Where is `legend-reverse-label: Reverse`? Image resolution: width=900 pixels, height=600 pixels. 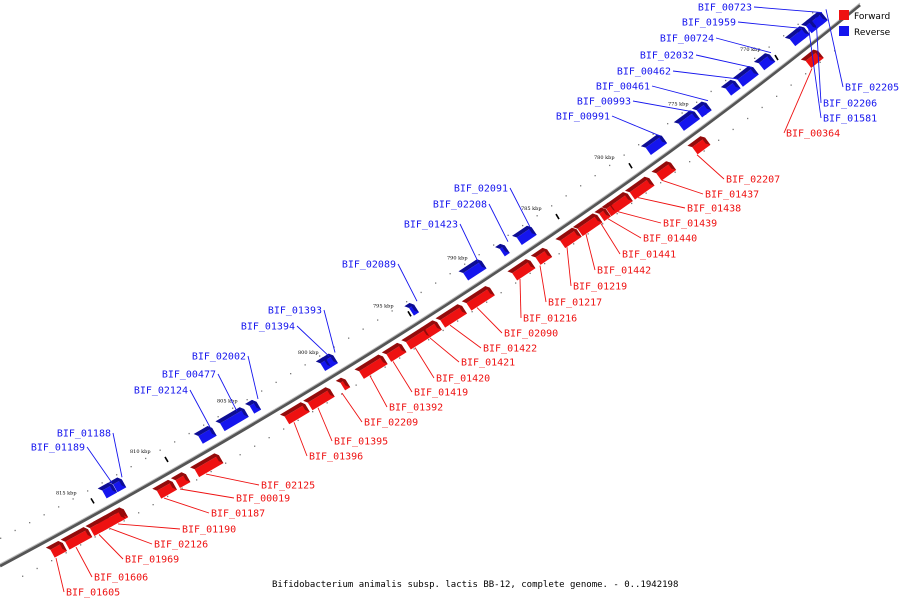
legend-reverse-label: Reverse is located at coordinates (872, 33).